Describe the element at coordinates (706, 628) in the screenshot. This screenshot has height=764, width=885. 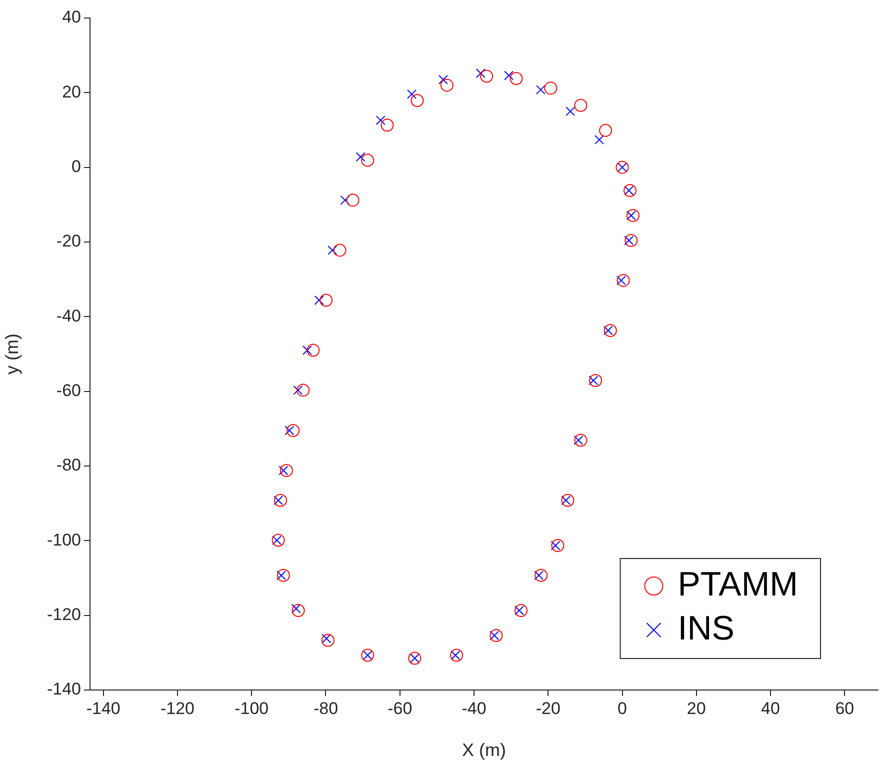
I see `legend-label: INS` at that location.